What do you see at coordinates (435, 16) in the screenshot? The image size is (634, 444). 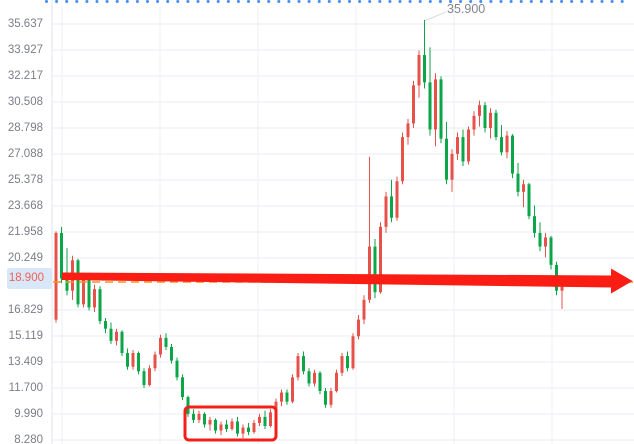 I see `annotation-connector-line` at bounding box center [435, 16].